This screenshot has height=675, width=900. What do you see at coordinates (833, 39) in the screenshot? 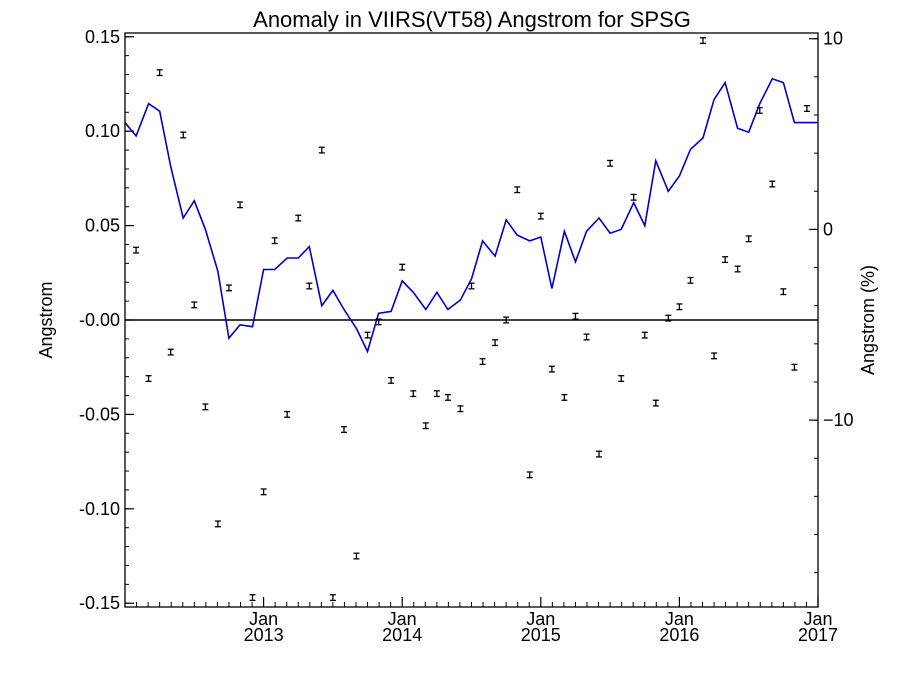
I see `y2-tick-label: 10` at bounding box center [833, 39].